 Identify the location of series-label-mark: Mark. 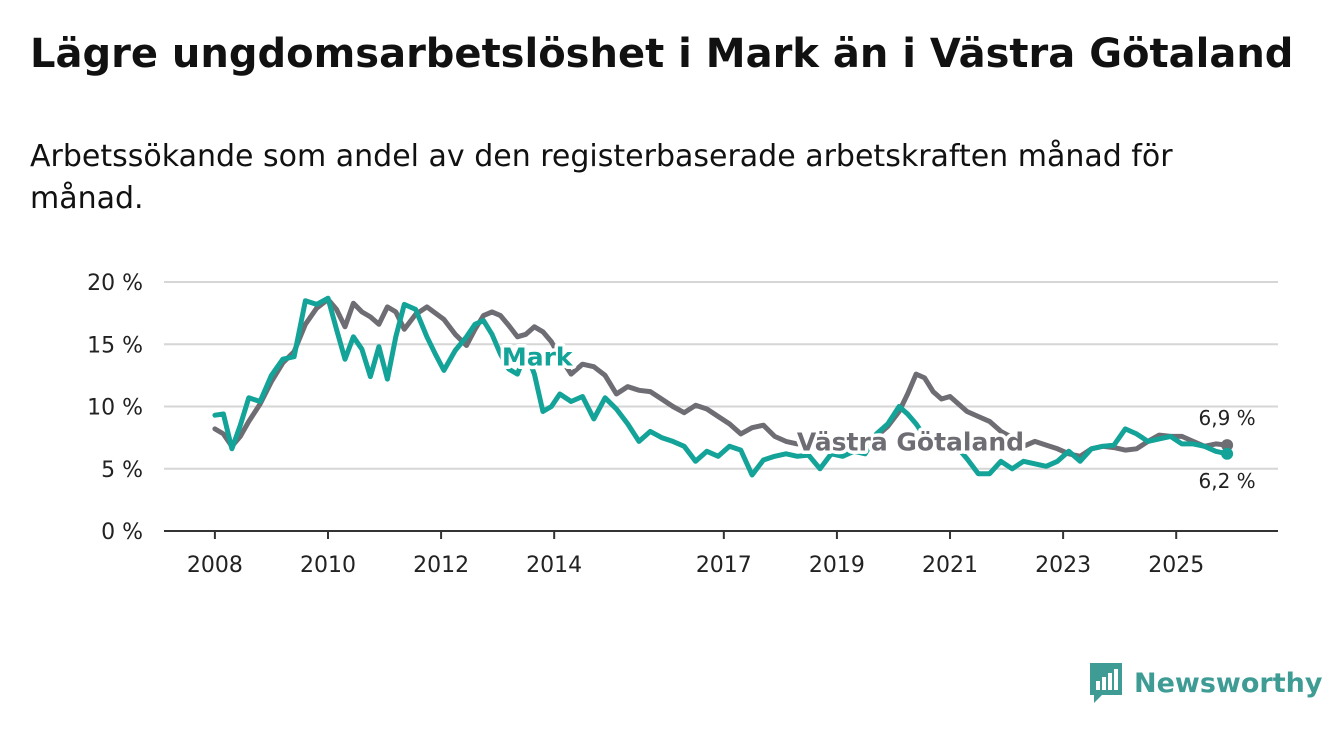
(538, 357).